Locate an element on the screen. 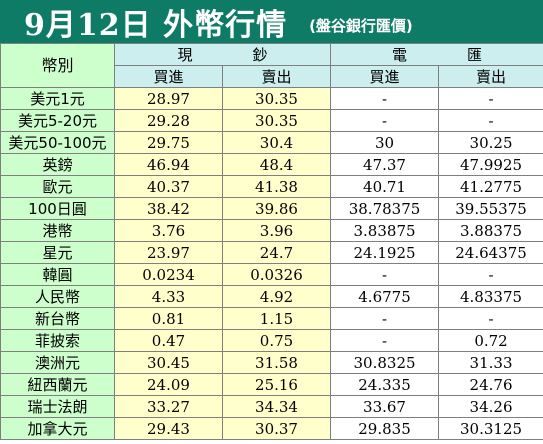  cash-buy-cell: 38.42 is located at coordinates (168, 208).